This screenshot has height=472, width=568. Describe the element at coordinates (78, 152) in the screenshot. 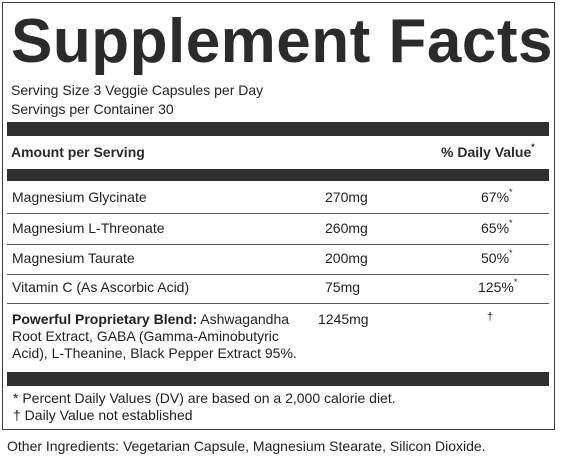

I see `amount-per-serving-header: Amount per Serving` at that location.